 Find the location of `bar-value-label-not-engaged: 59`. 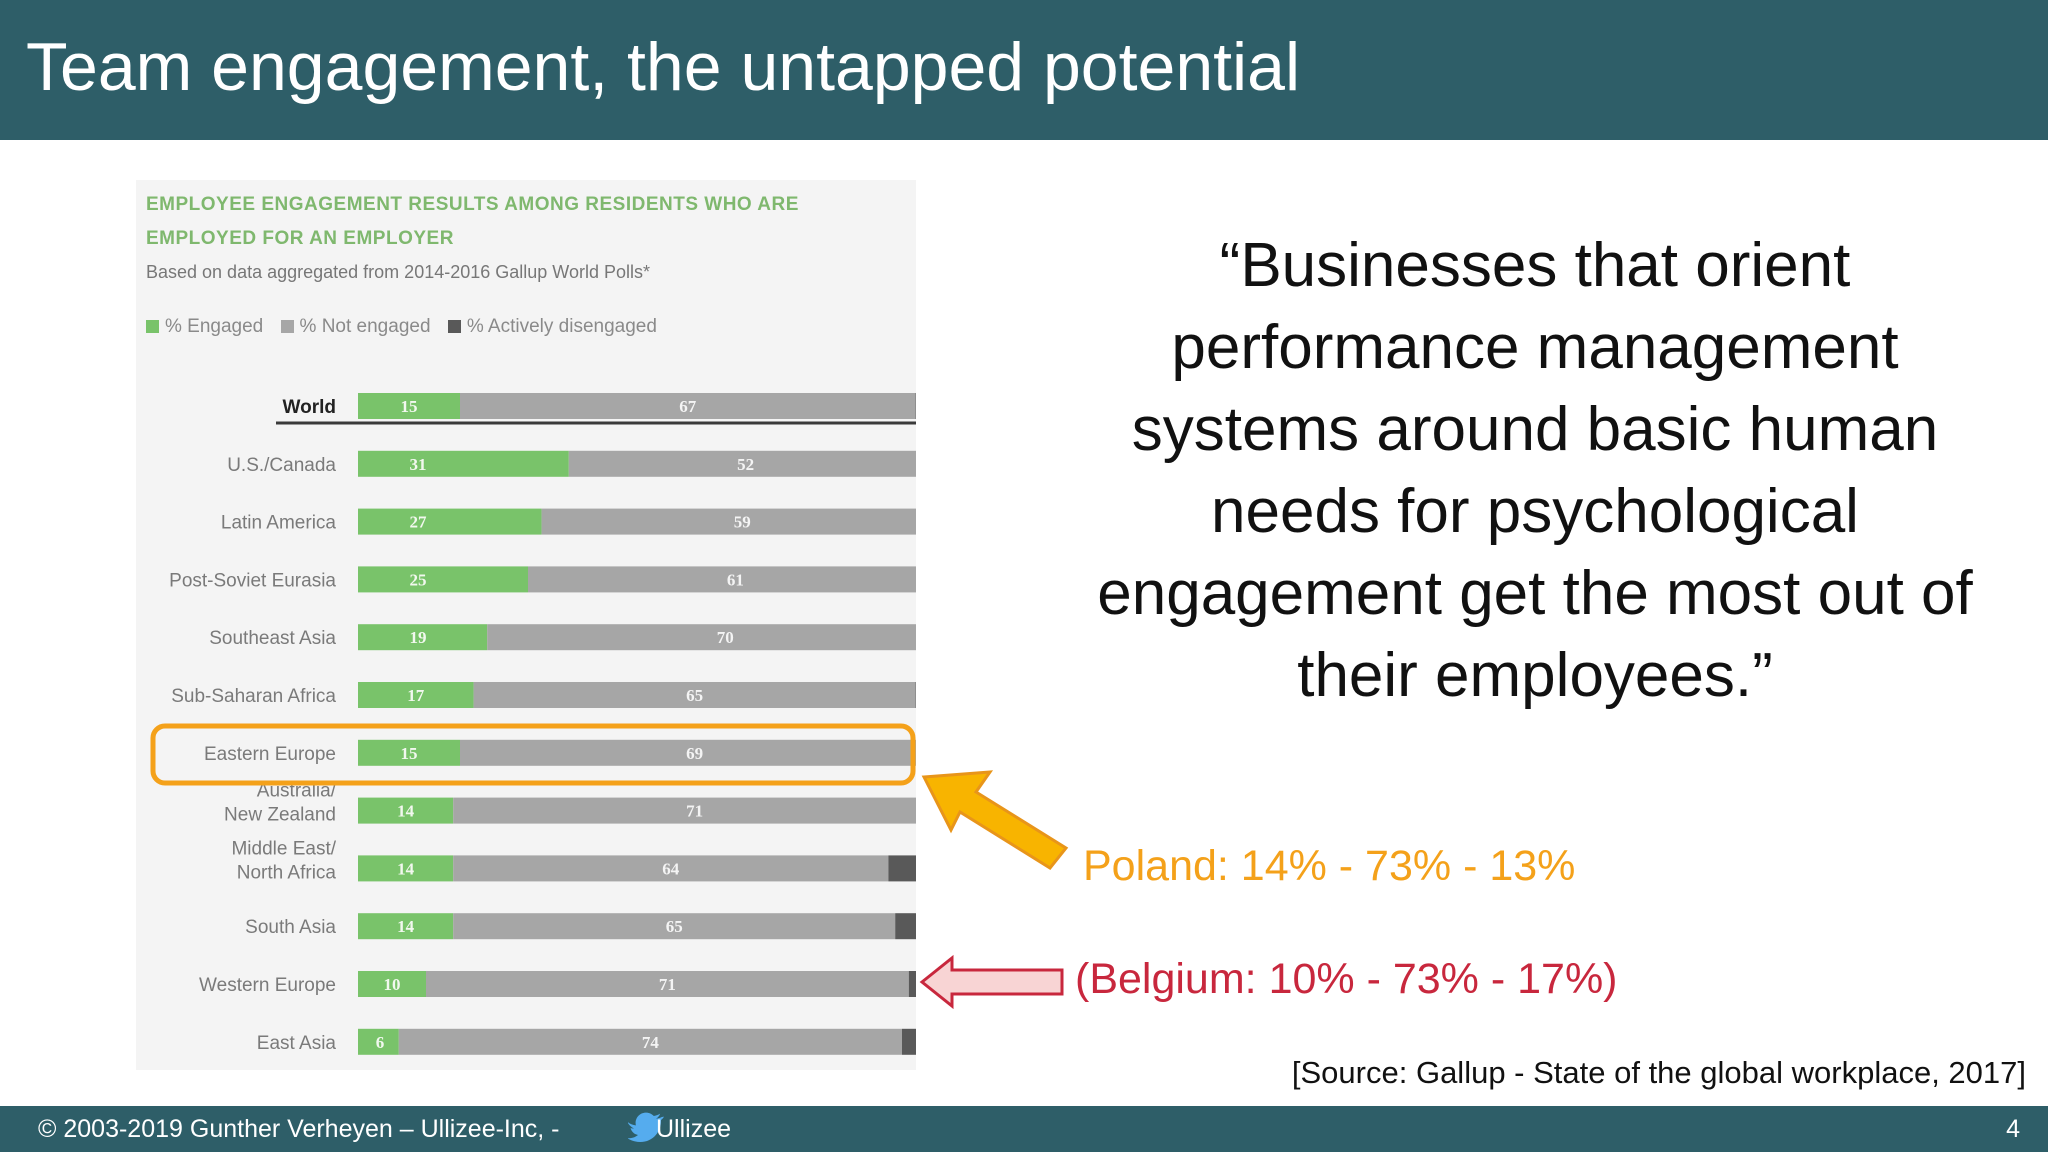

bar-value-label-not-engaged: 59 is located at coordinates (742, 522).